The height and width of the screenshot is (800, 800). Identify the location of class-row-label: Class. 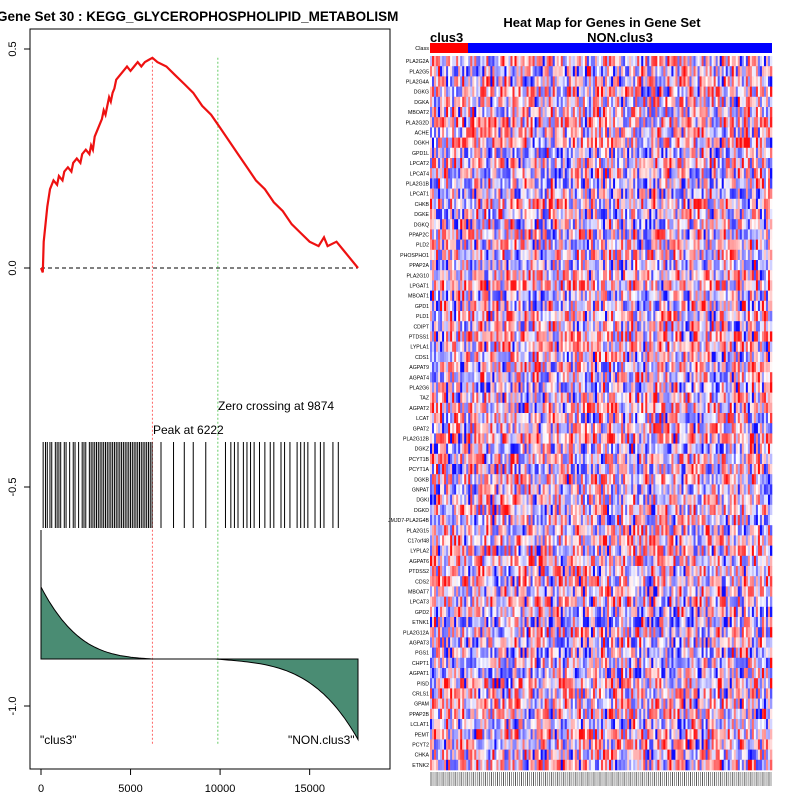
(422, 49).